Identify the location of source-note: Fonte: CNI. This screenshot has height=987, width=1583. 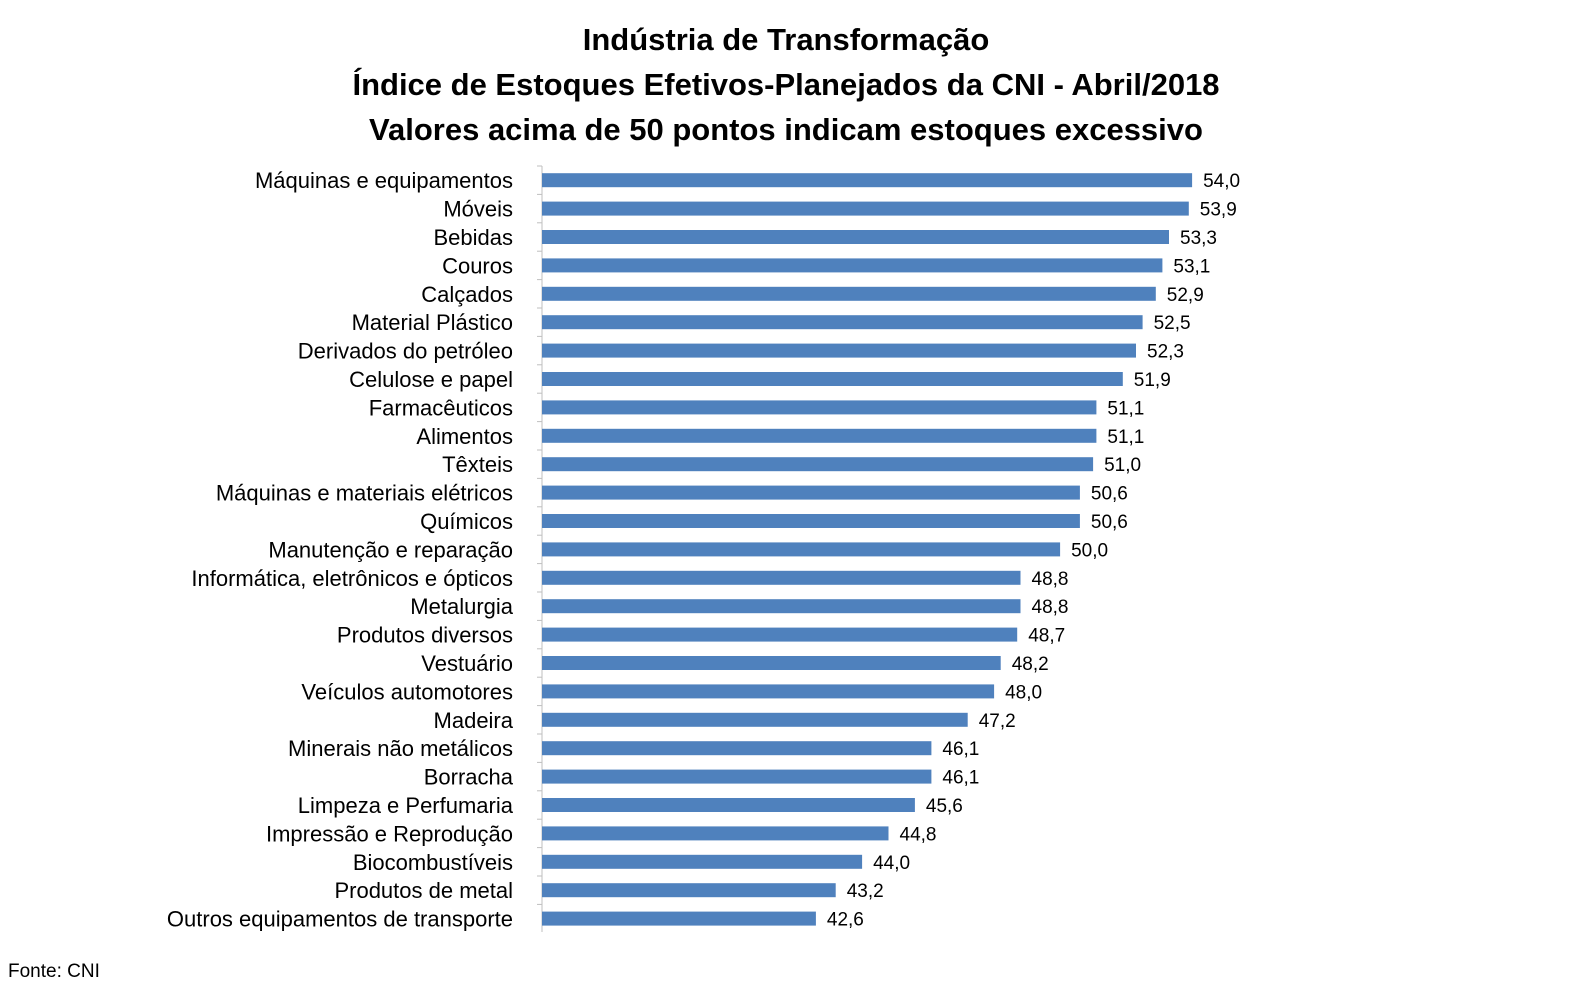
(54, 971).